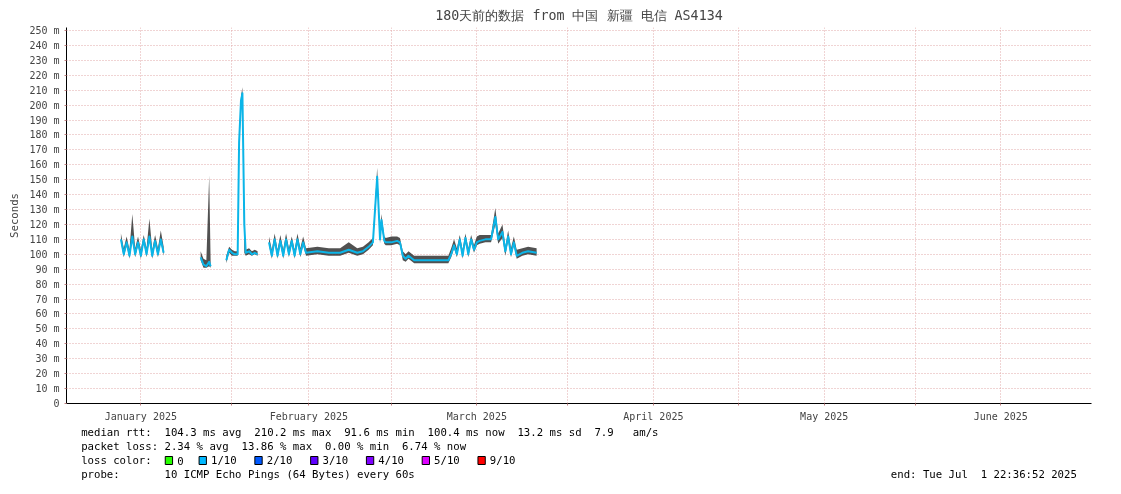 This screenshot has width=1121, height=494. What do you see at coordinates (44, 254) in the screenshot?
I see `y-tick-label: 100 m` at bounding box center [44, 254].